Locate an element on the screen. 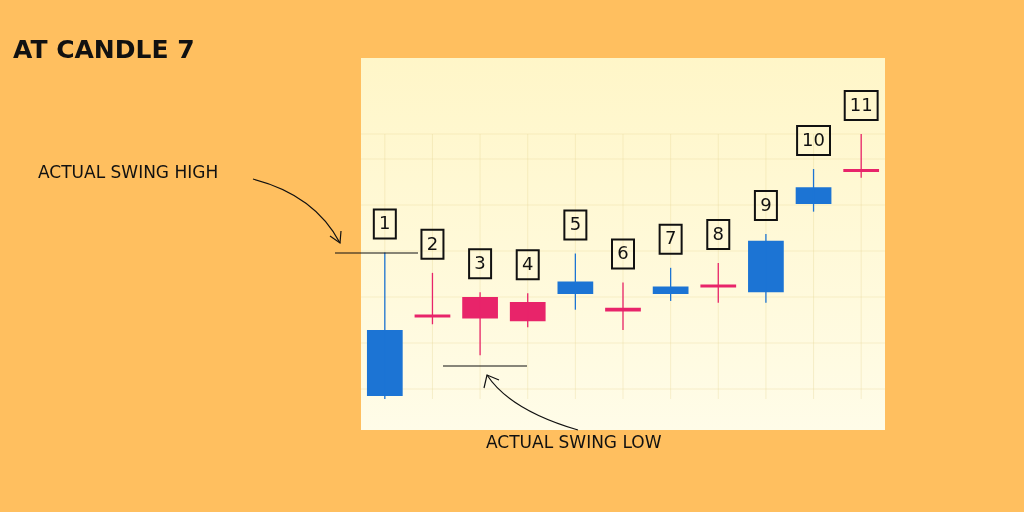 The image size is (1024, 512). x-tick-label: 7 is located at coordinates (670, 238).